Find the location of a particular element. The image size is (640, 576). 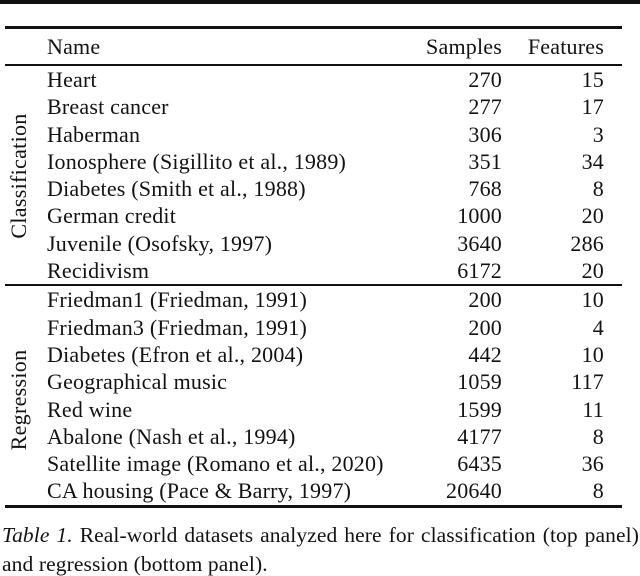

table-row: Geographical music 1059 117 is located at coordinates (313, 381).